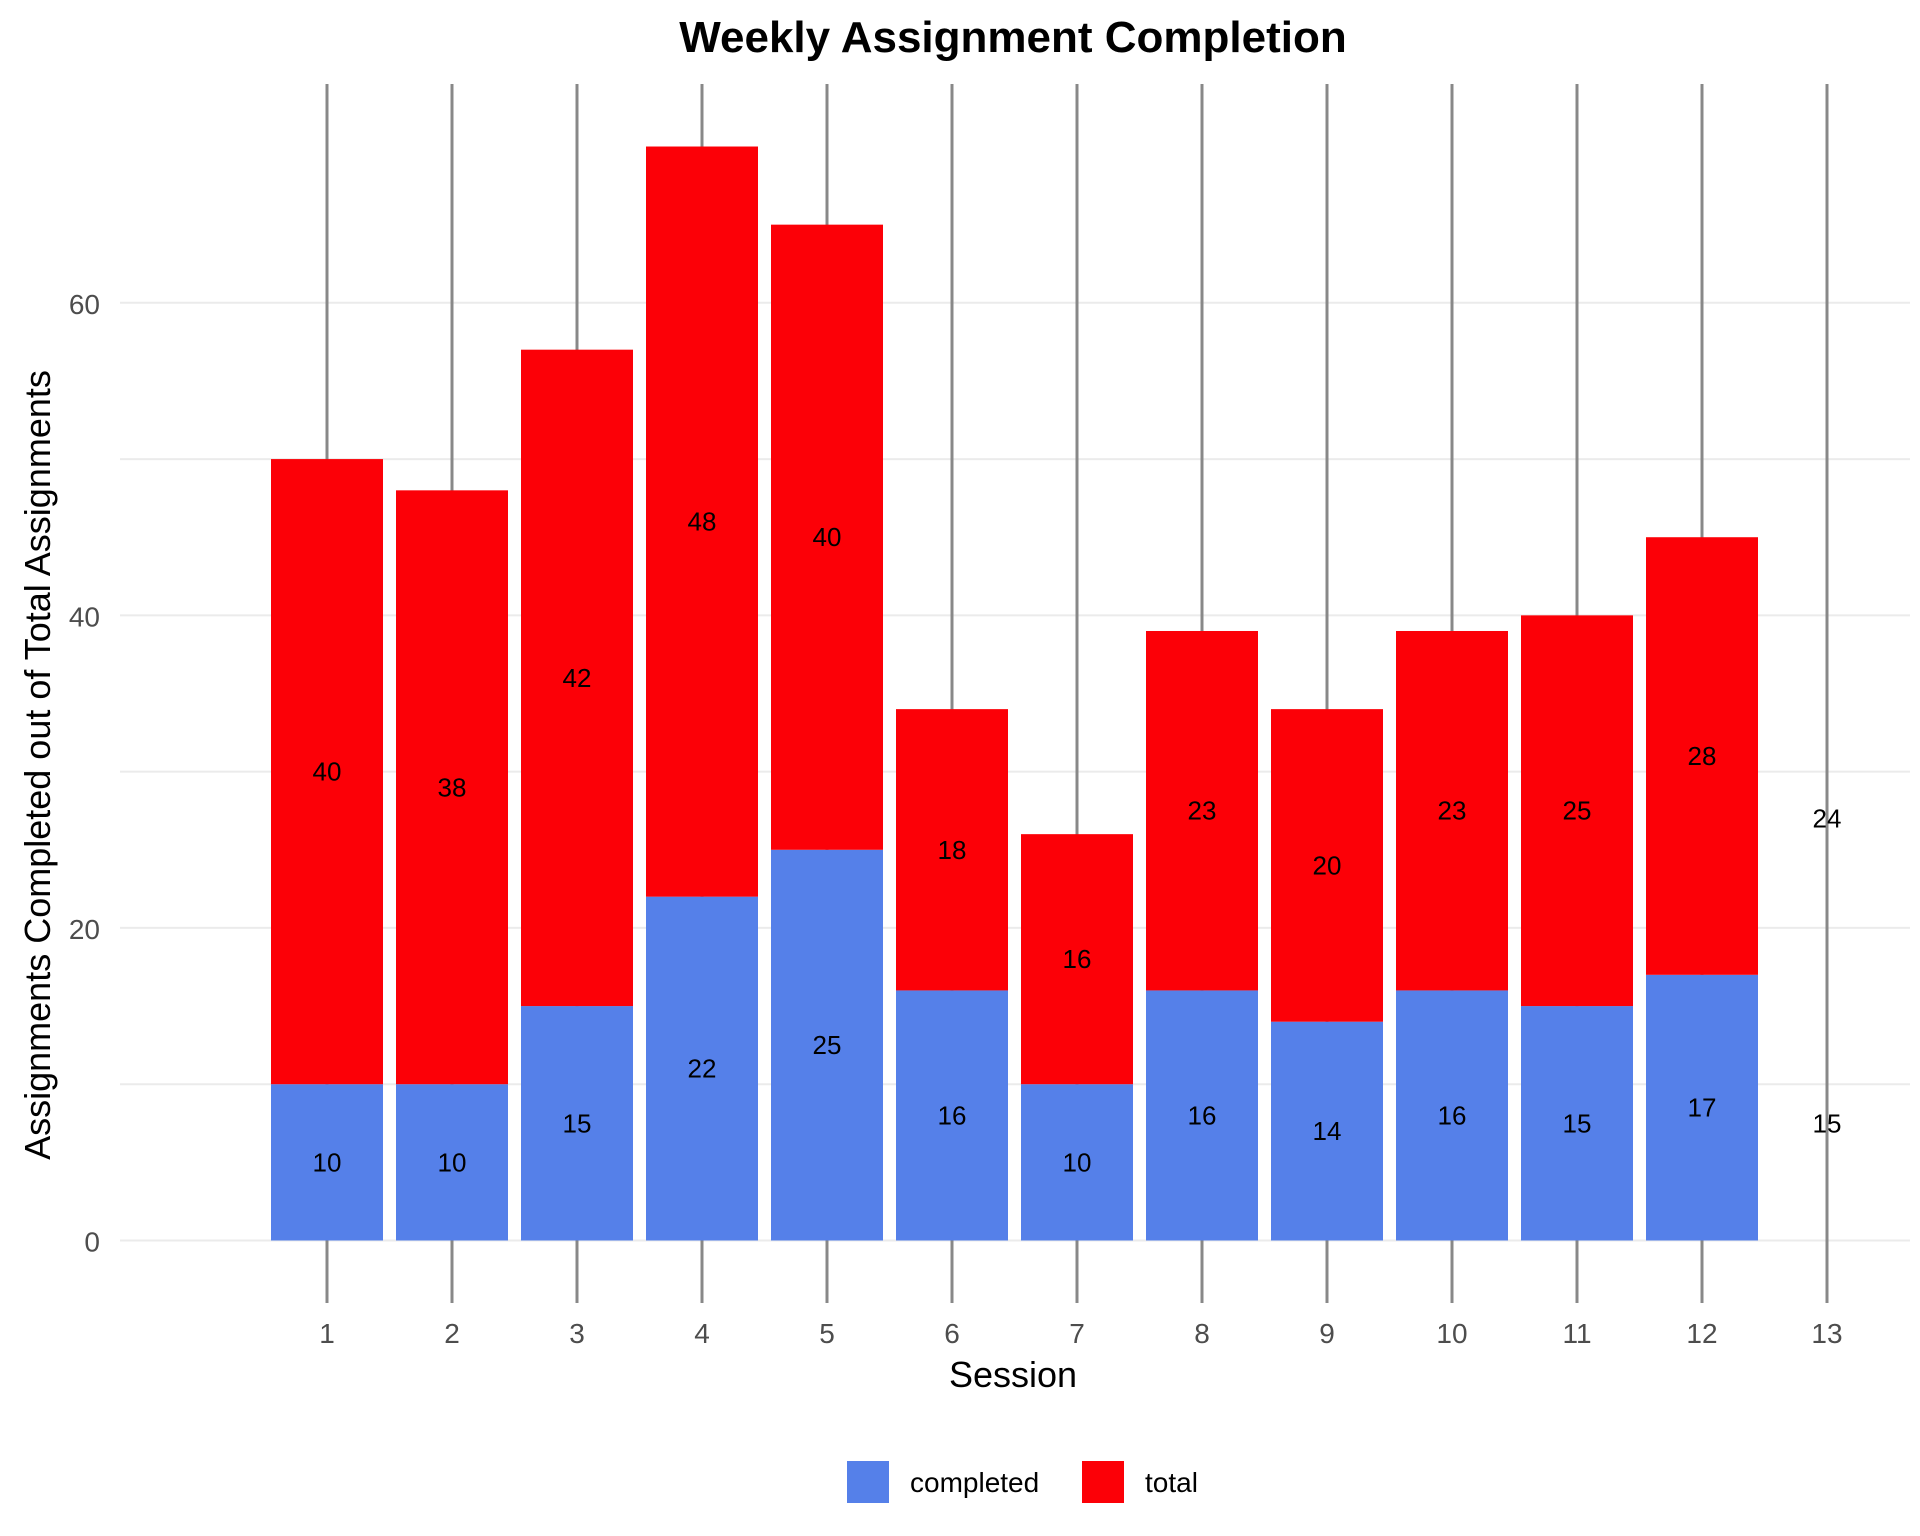 The height and width of the screenshot is (1536, 1920). Describe the element at coordinates (1451, 1333) in the screenshot. I see `x-tick-label: 10` at that location.